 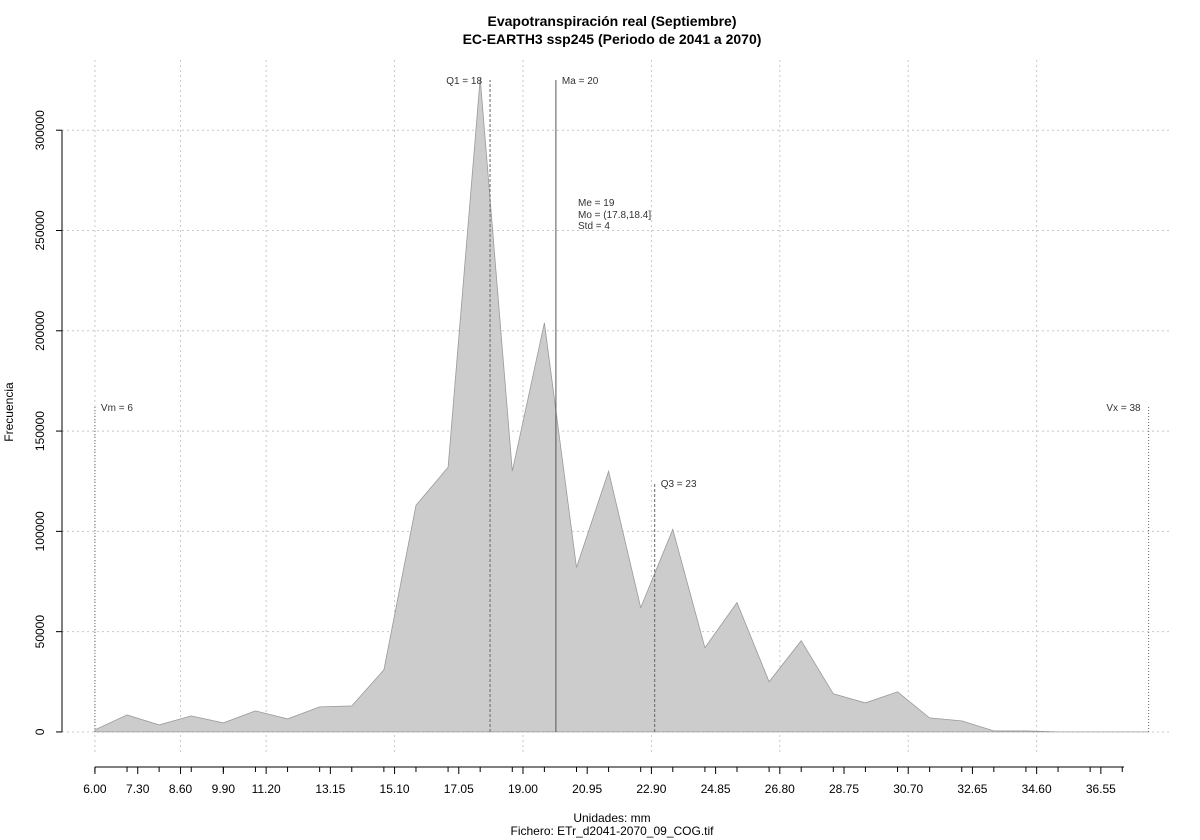 I want to click on x-tick-label: 20.95, so click(x=587, y=789).